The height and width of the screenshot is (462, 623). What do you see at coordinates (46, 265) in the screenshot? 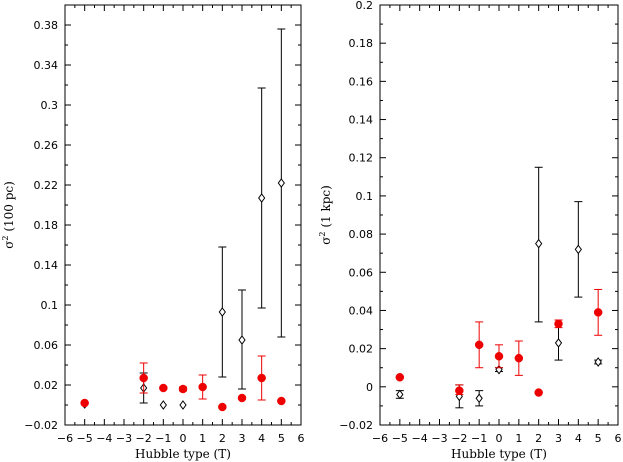
I see `left-y-tick-label: 0.14` at bounding box center [46, 265].